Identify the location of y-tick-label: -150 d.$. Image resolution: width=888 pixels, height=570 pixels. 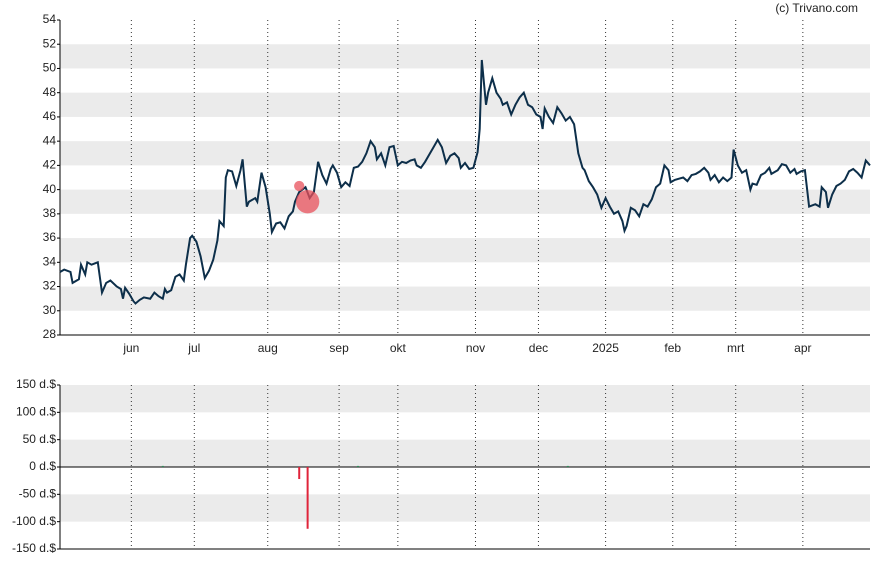
(34, 548).